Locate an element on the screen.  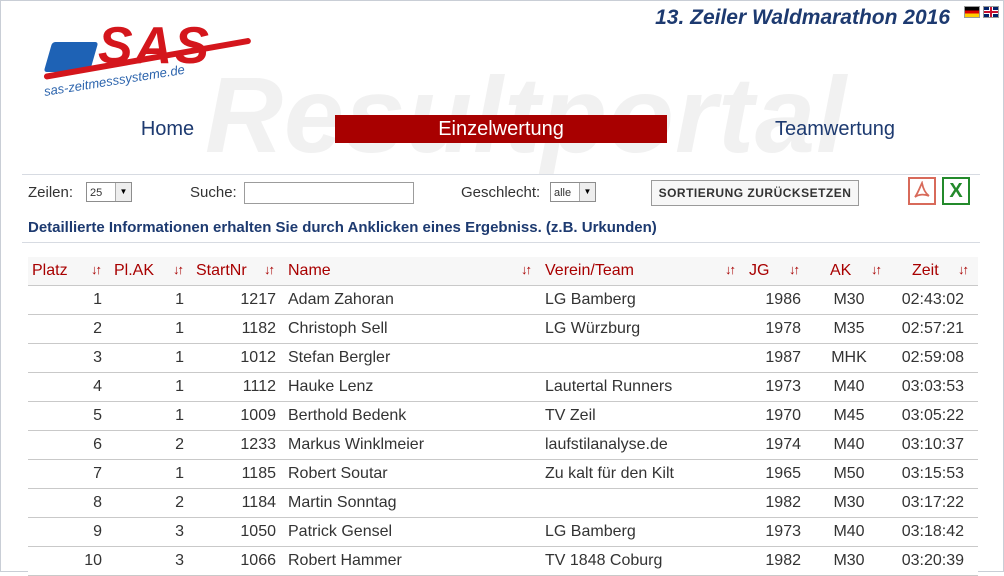
event-title: 13. Zeiler Waldmarathon 2016 is located at coordinates (802, 17).